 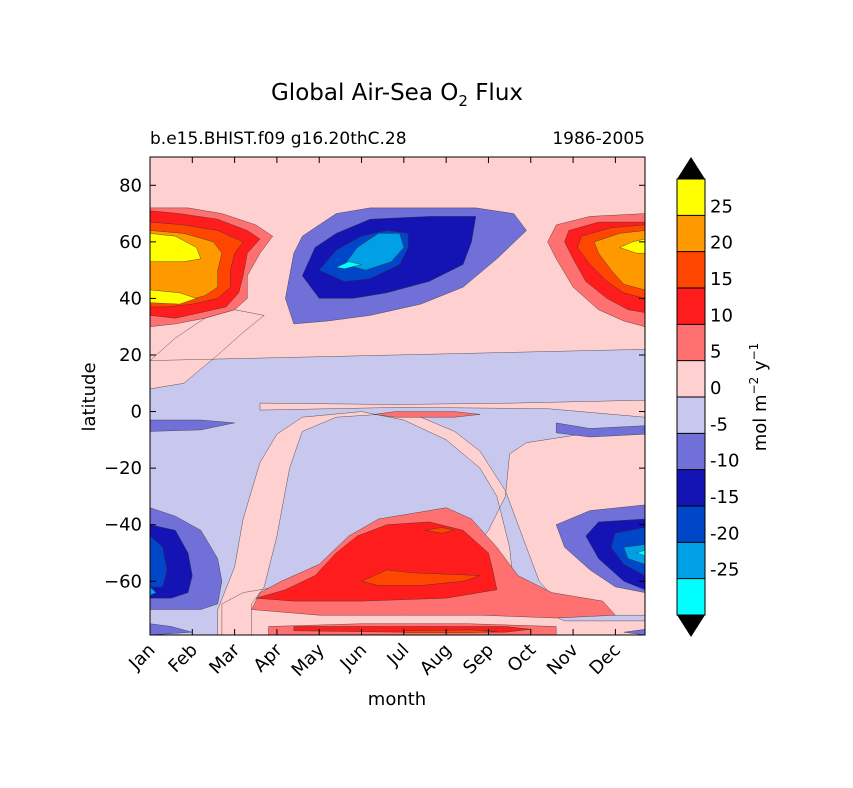 What do you see at coordinates (691, 626) in the screenshot?
I see `colorbar-extend-min` at bounding box center [691, 626].